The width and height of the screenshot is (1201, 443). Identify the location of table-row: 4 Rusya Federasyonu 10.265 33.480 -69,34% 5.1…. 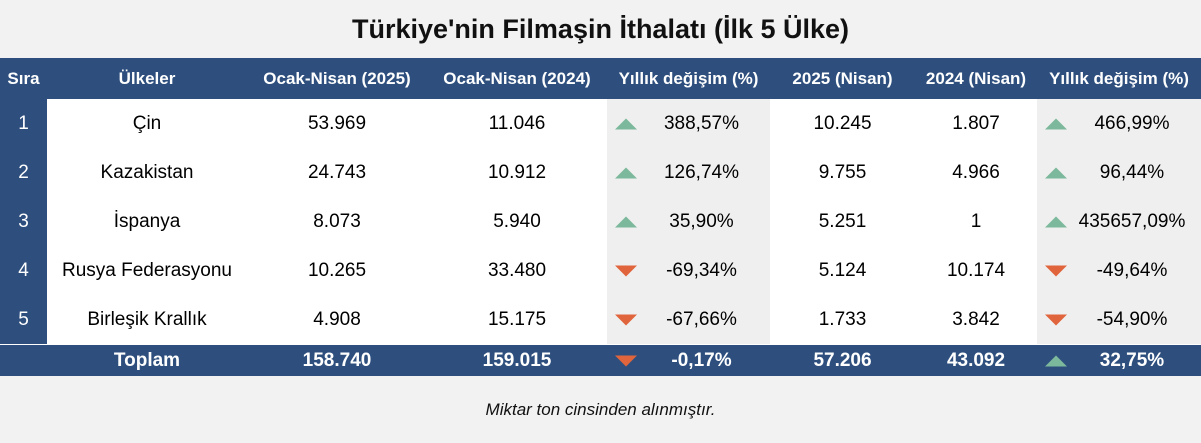
(600, 270).